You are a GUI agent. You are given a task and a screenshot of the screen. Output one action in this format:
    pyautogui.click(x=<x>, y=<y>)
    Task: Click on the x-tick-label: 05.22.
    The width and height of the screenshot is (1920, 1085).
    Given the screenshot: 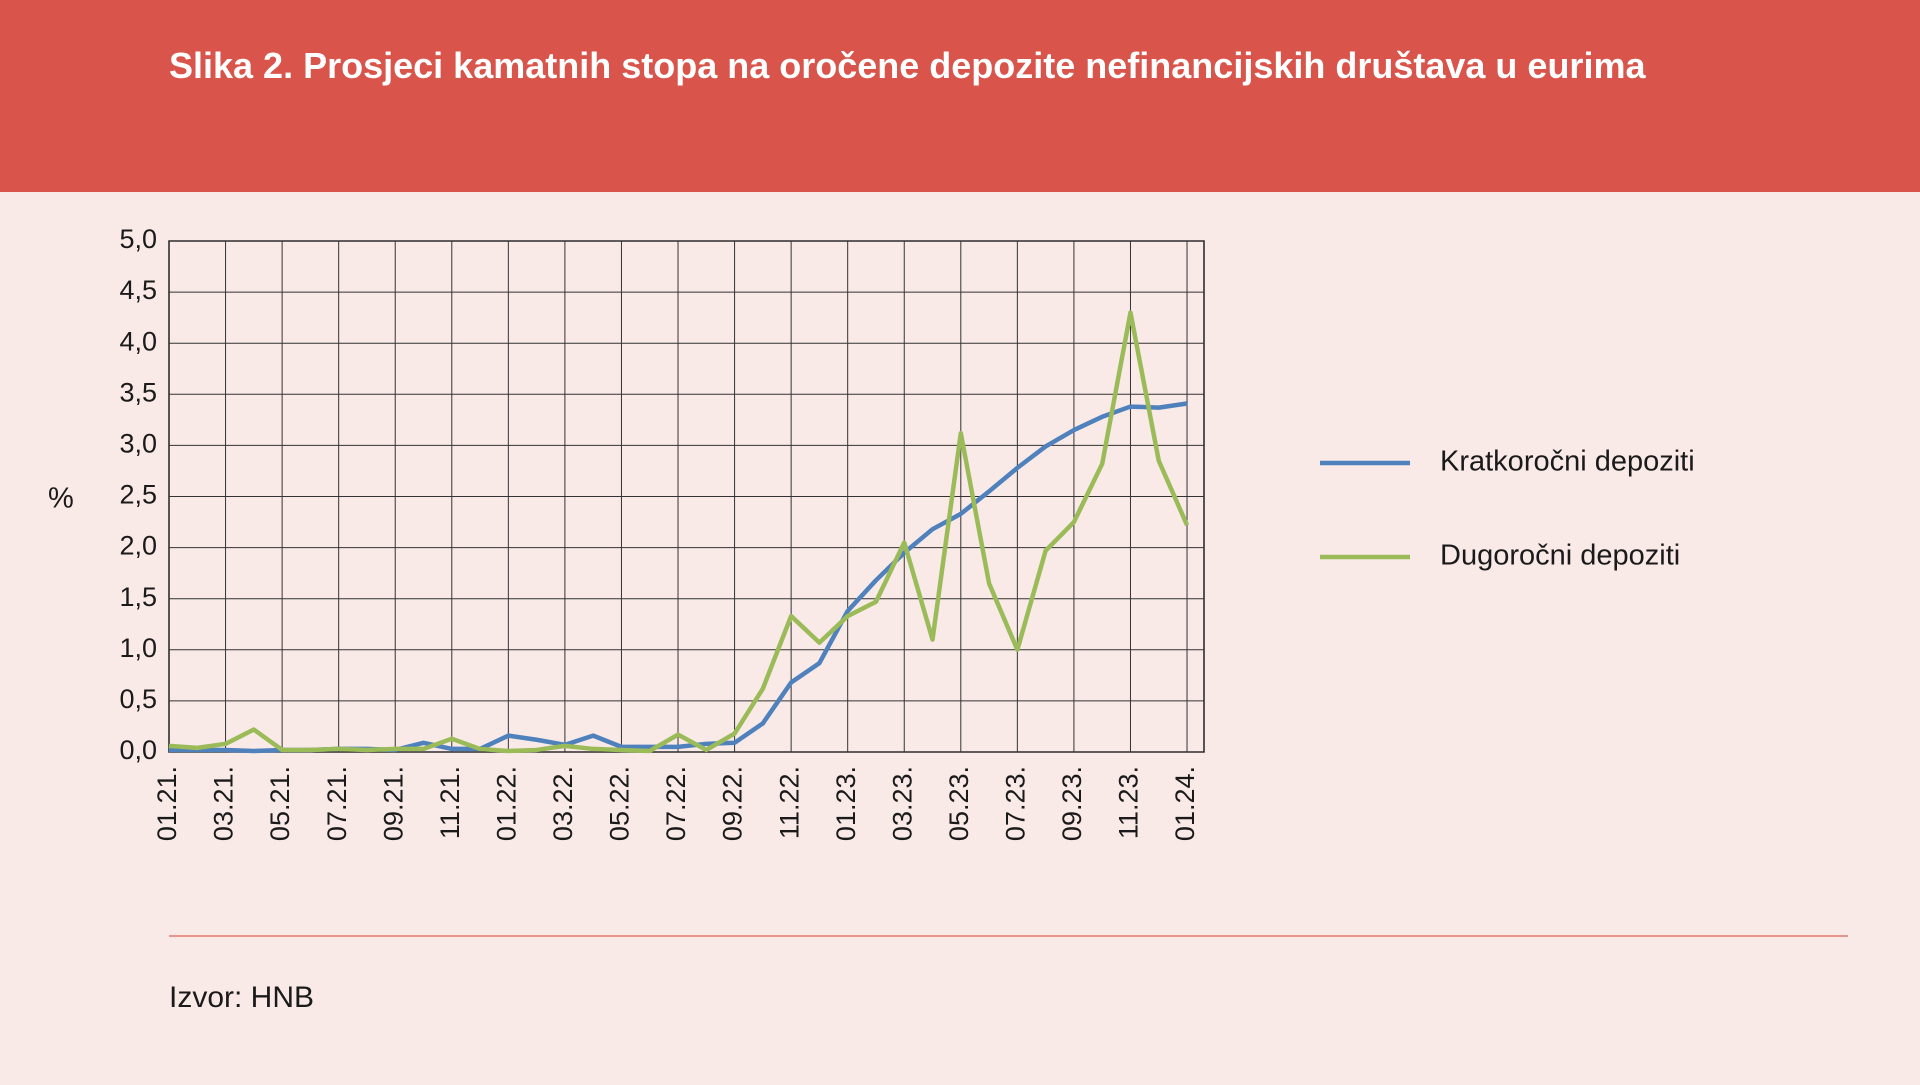 What is the action you would take?
    pyautogui.click(x=620, y=803)
    